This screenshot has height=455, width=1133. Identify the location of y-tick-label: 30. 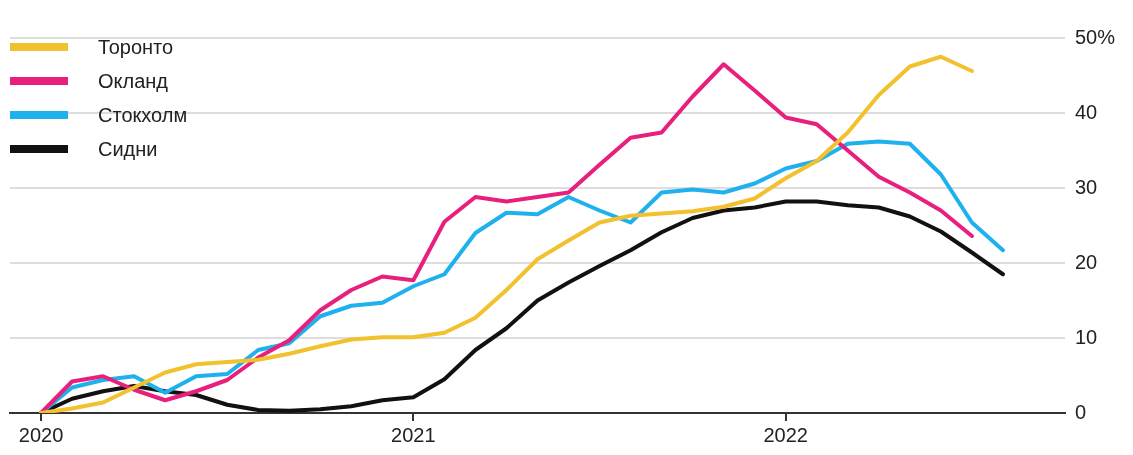
(1086, 186).